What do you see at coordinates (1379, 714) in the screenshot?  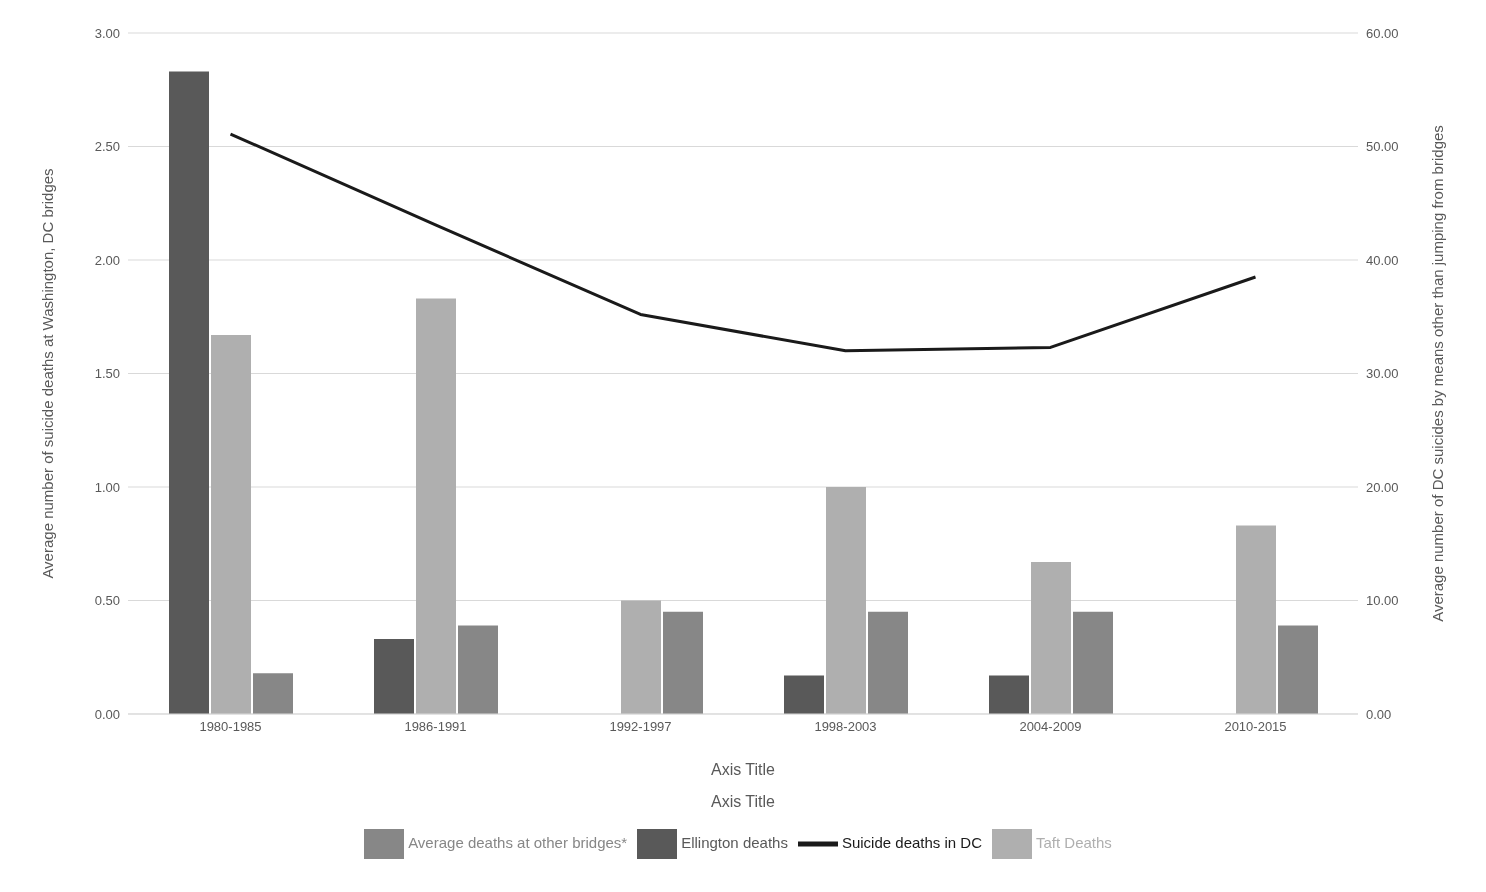 I see `y2-tick-label: 0.00` at bounding box center [1379, 714].